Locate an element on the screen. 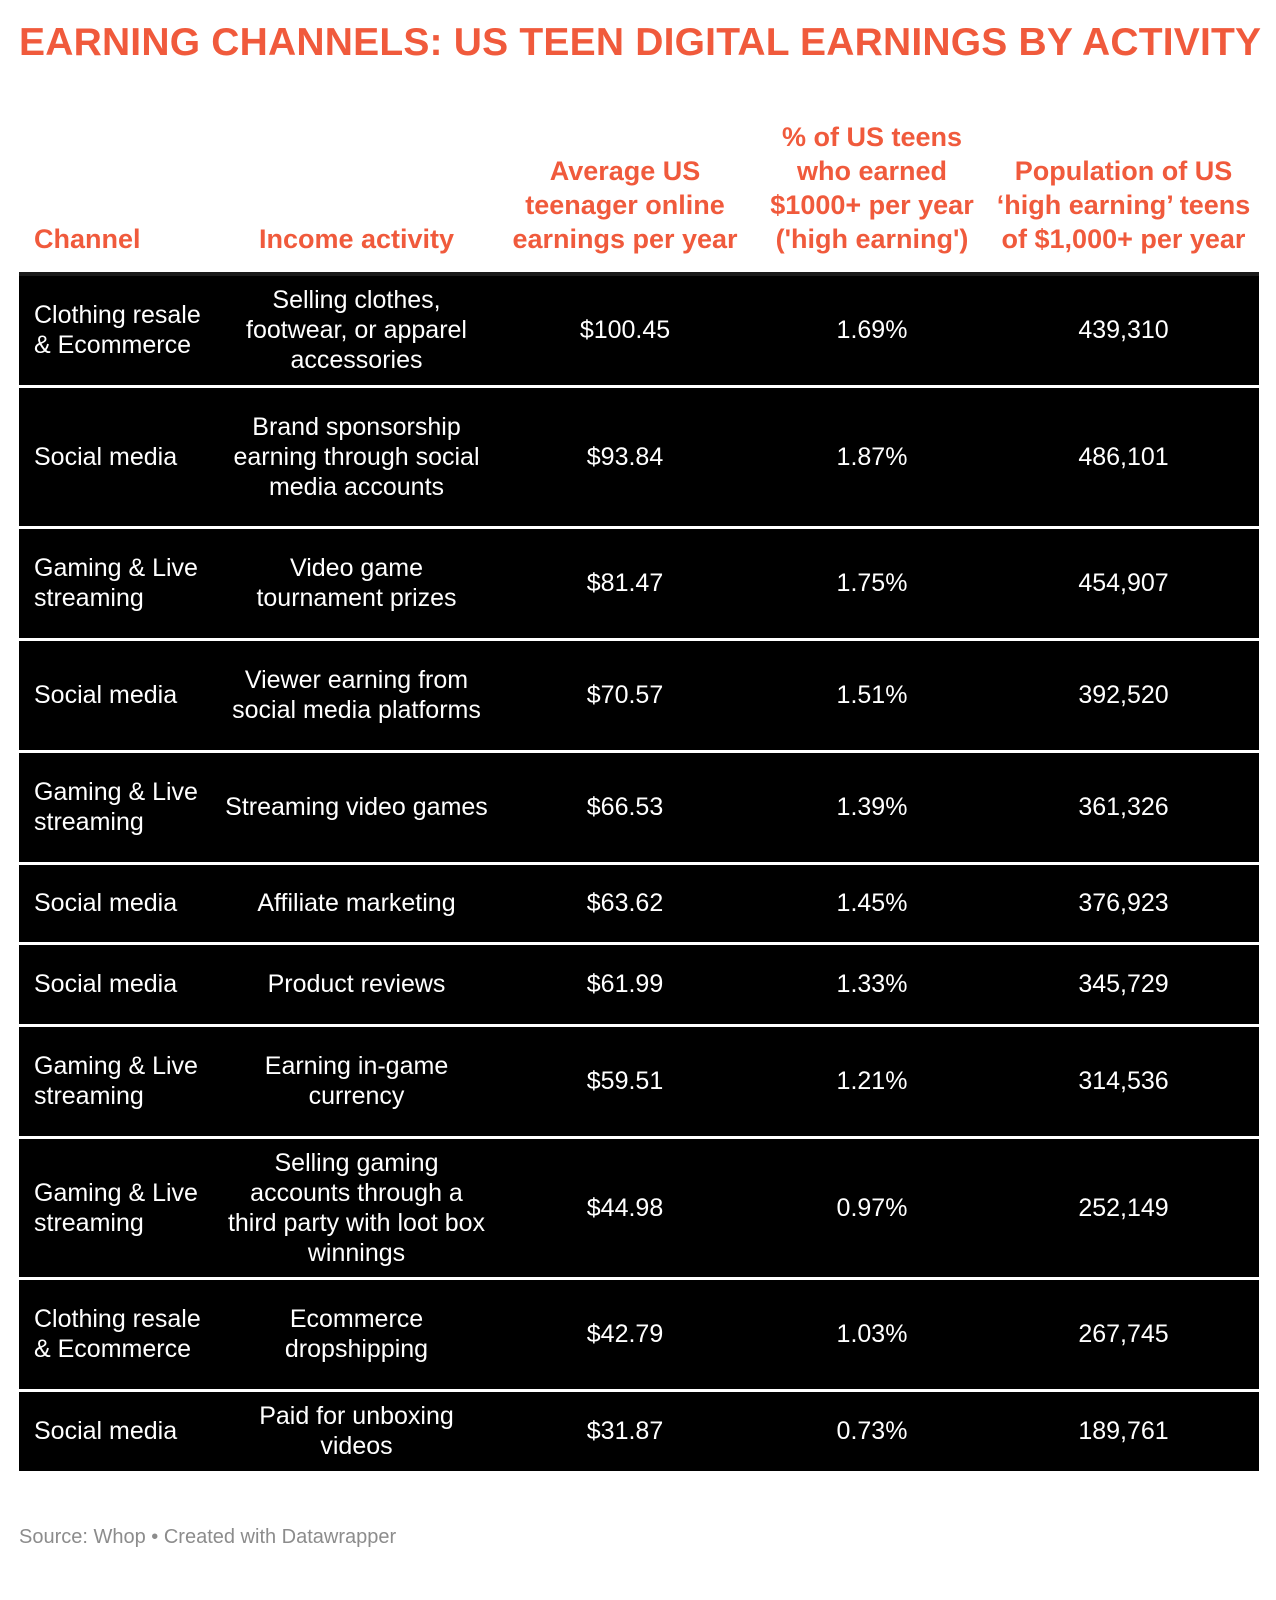 This screenshot has width=1276, height=1600. cell-average-earnings: $44.98 is located at coordinates (625, 1207).